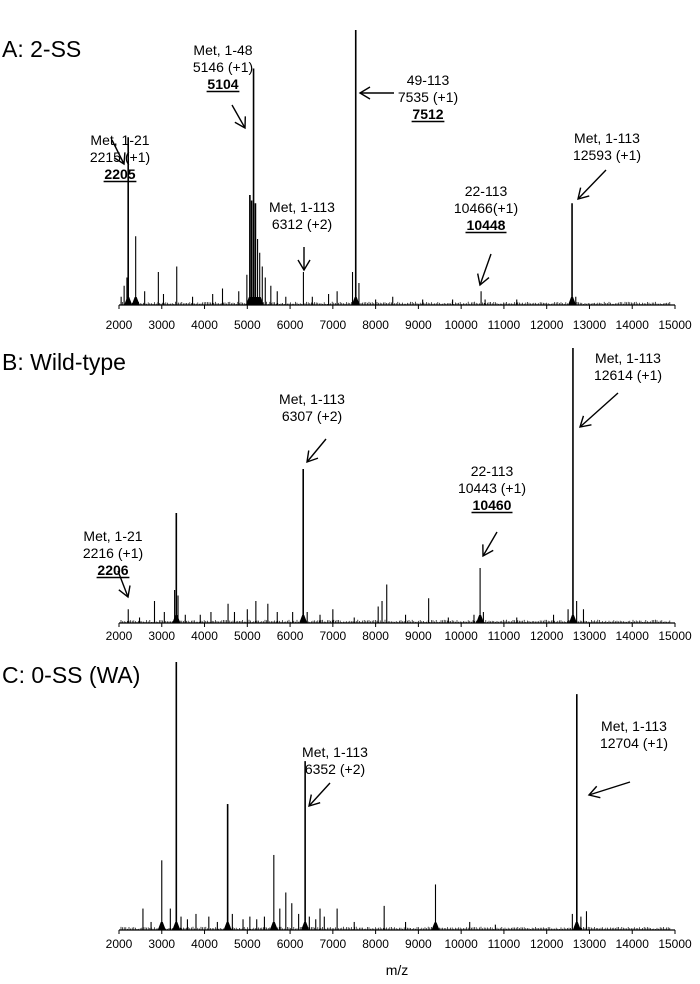  What do you see at coordinates (486, 225) in the screenshot?
I see `annotation-observed-mass: 10448` at bounding box center [486, 225].